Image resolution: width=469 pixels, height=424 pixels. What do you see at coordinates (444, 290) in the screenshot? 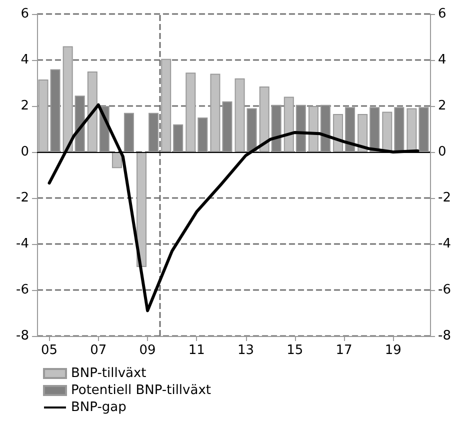
I see `y2-tick-label: -6` at bounding box center [444, 290].